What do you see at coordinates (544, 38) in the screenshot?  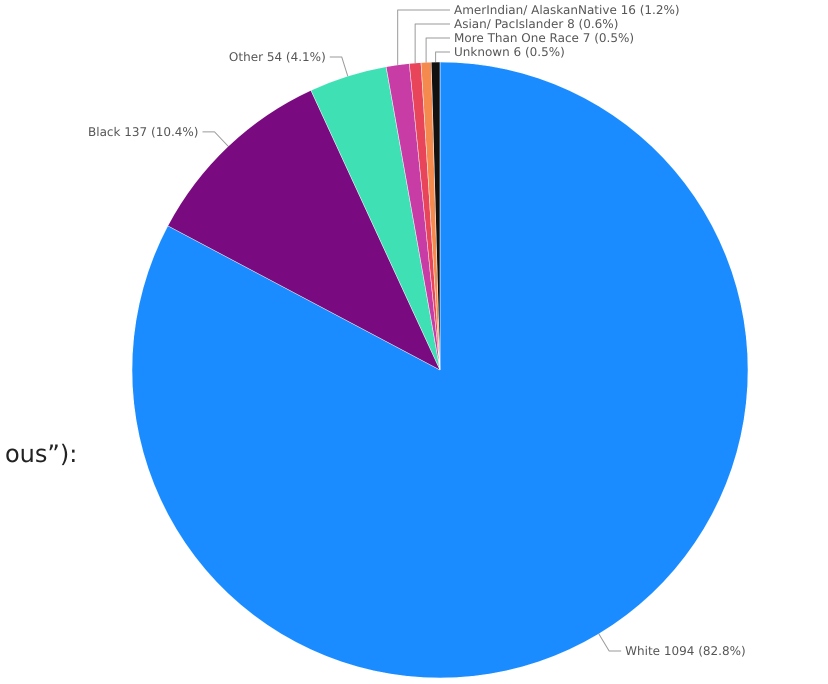 I see `slice-label: More Than One Race 7 (0.5%)` at bounding box center [544, 38].